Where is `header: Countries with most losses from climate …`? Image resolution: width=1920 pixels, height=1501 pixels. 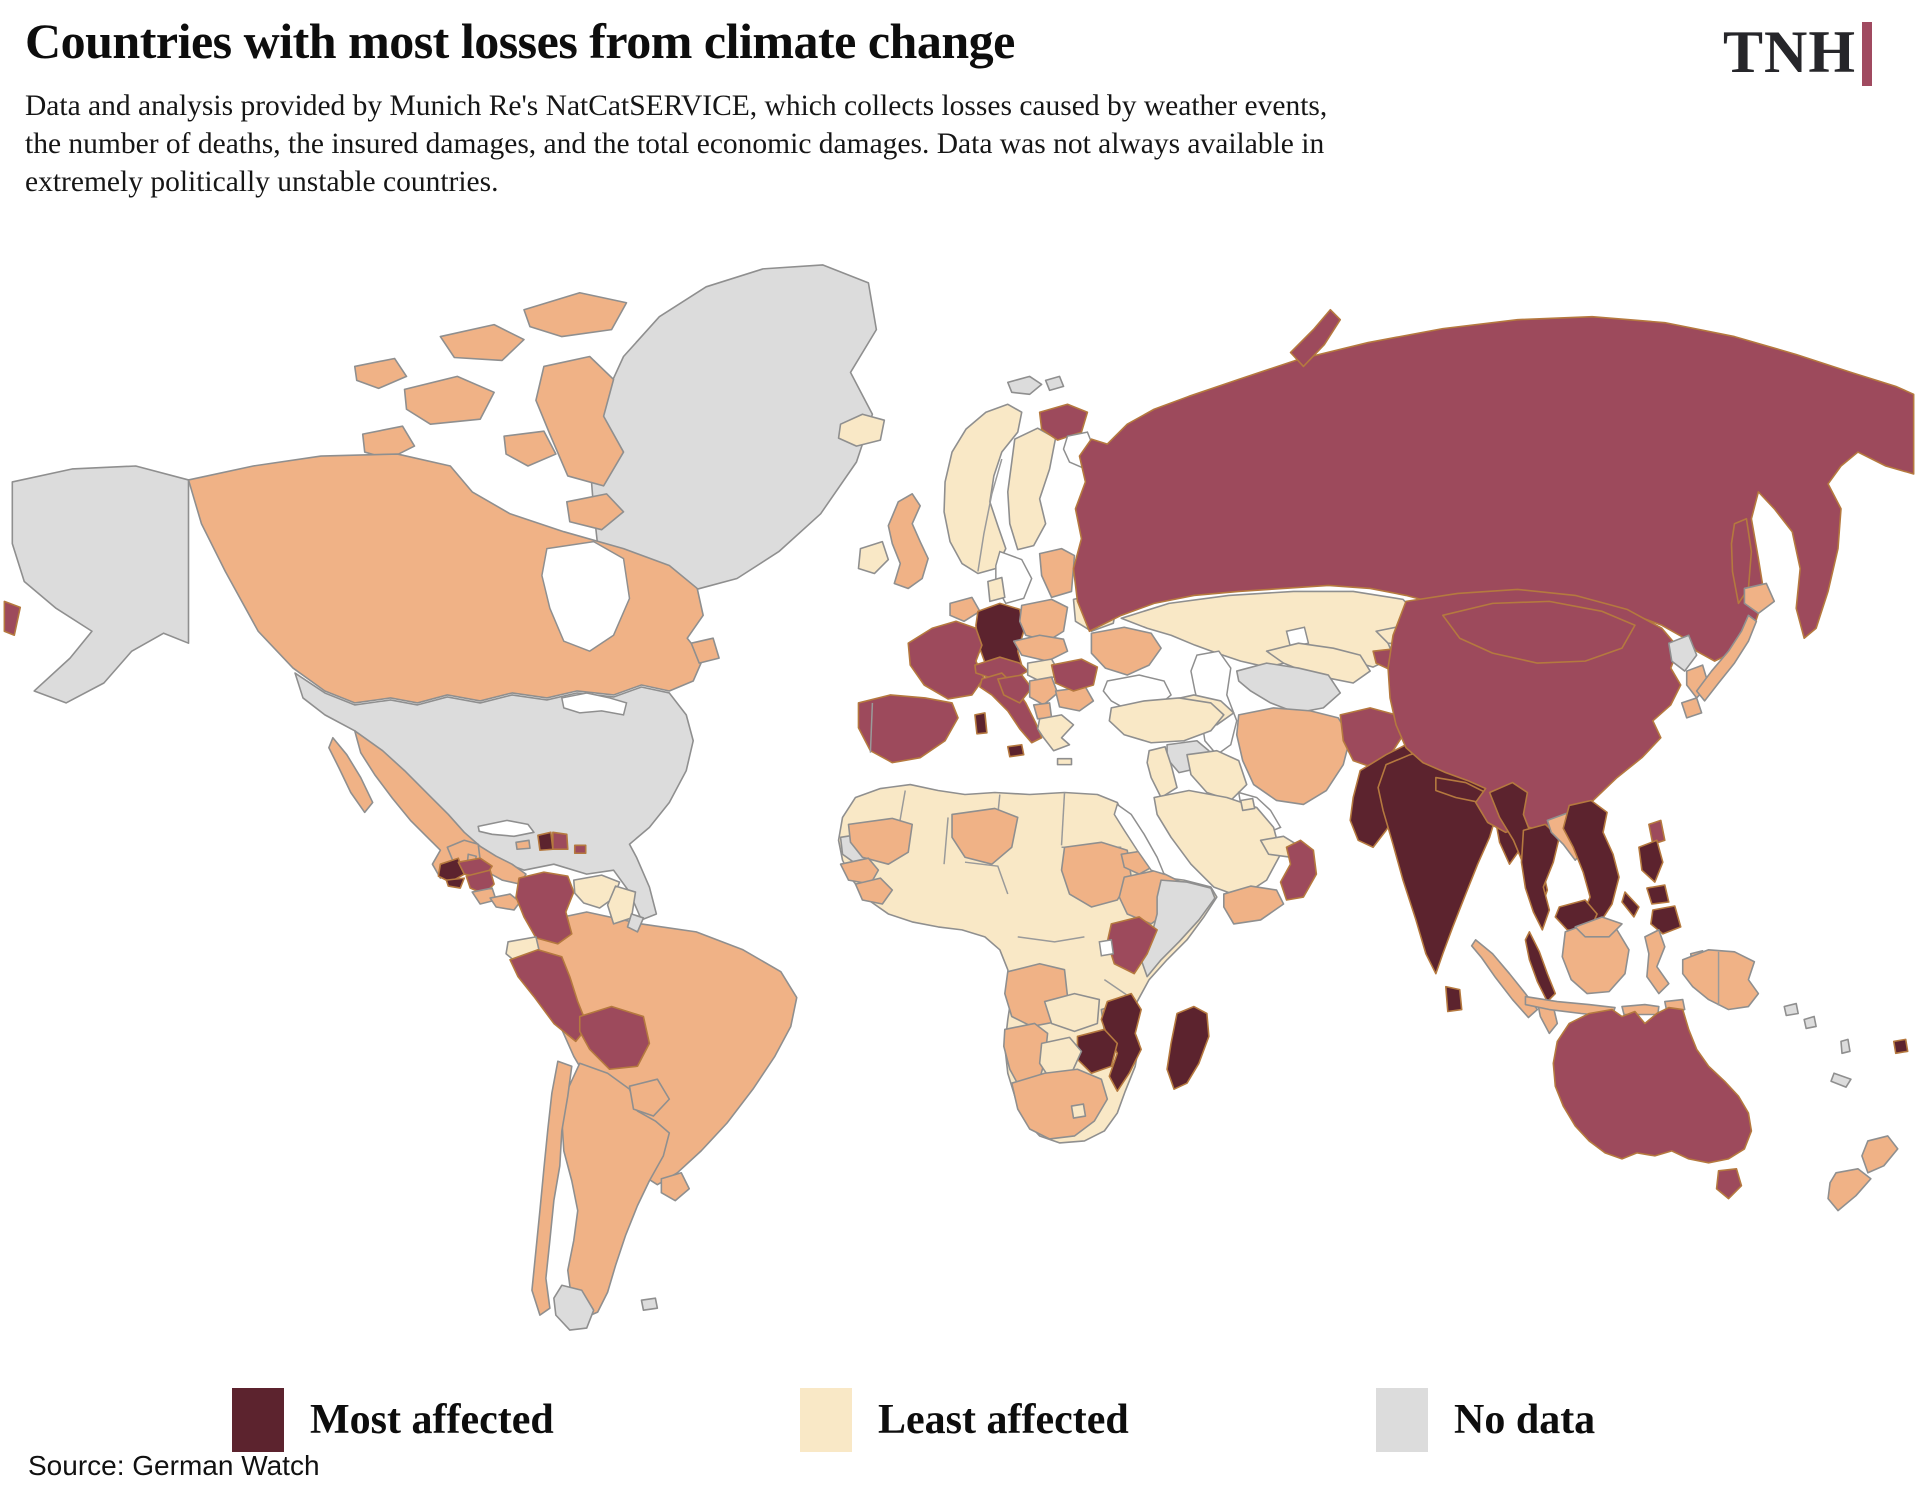 header: Countries with most losses from climate … is located at coordinates (960, 107).